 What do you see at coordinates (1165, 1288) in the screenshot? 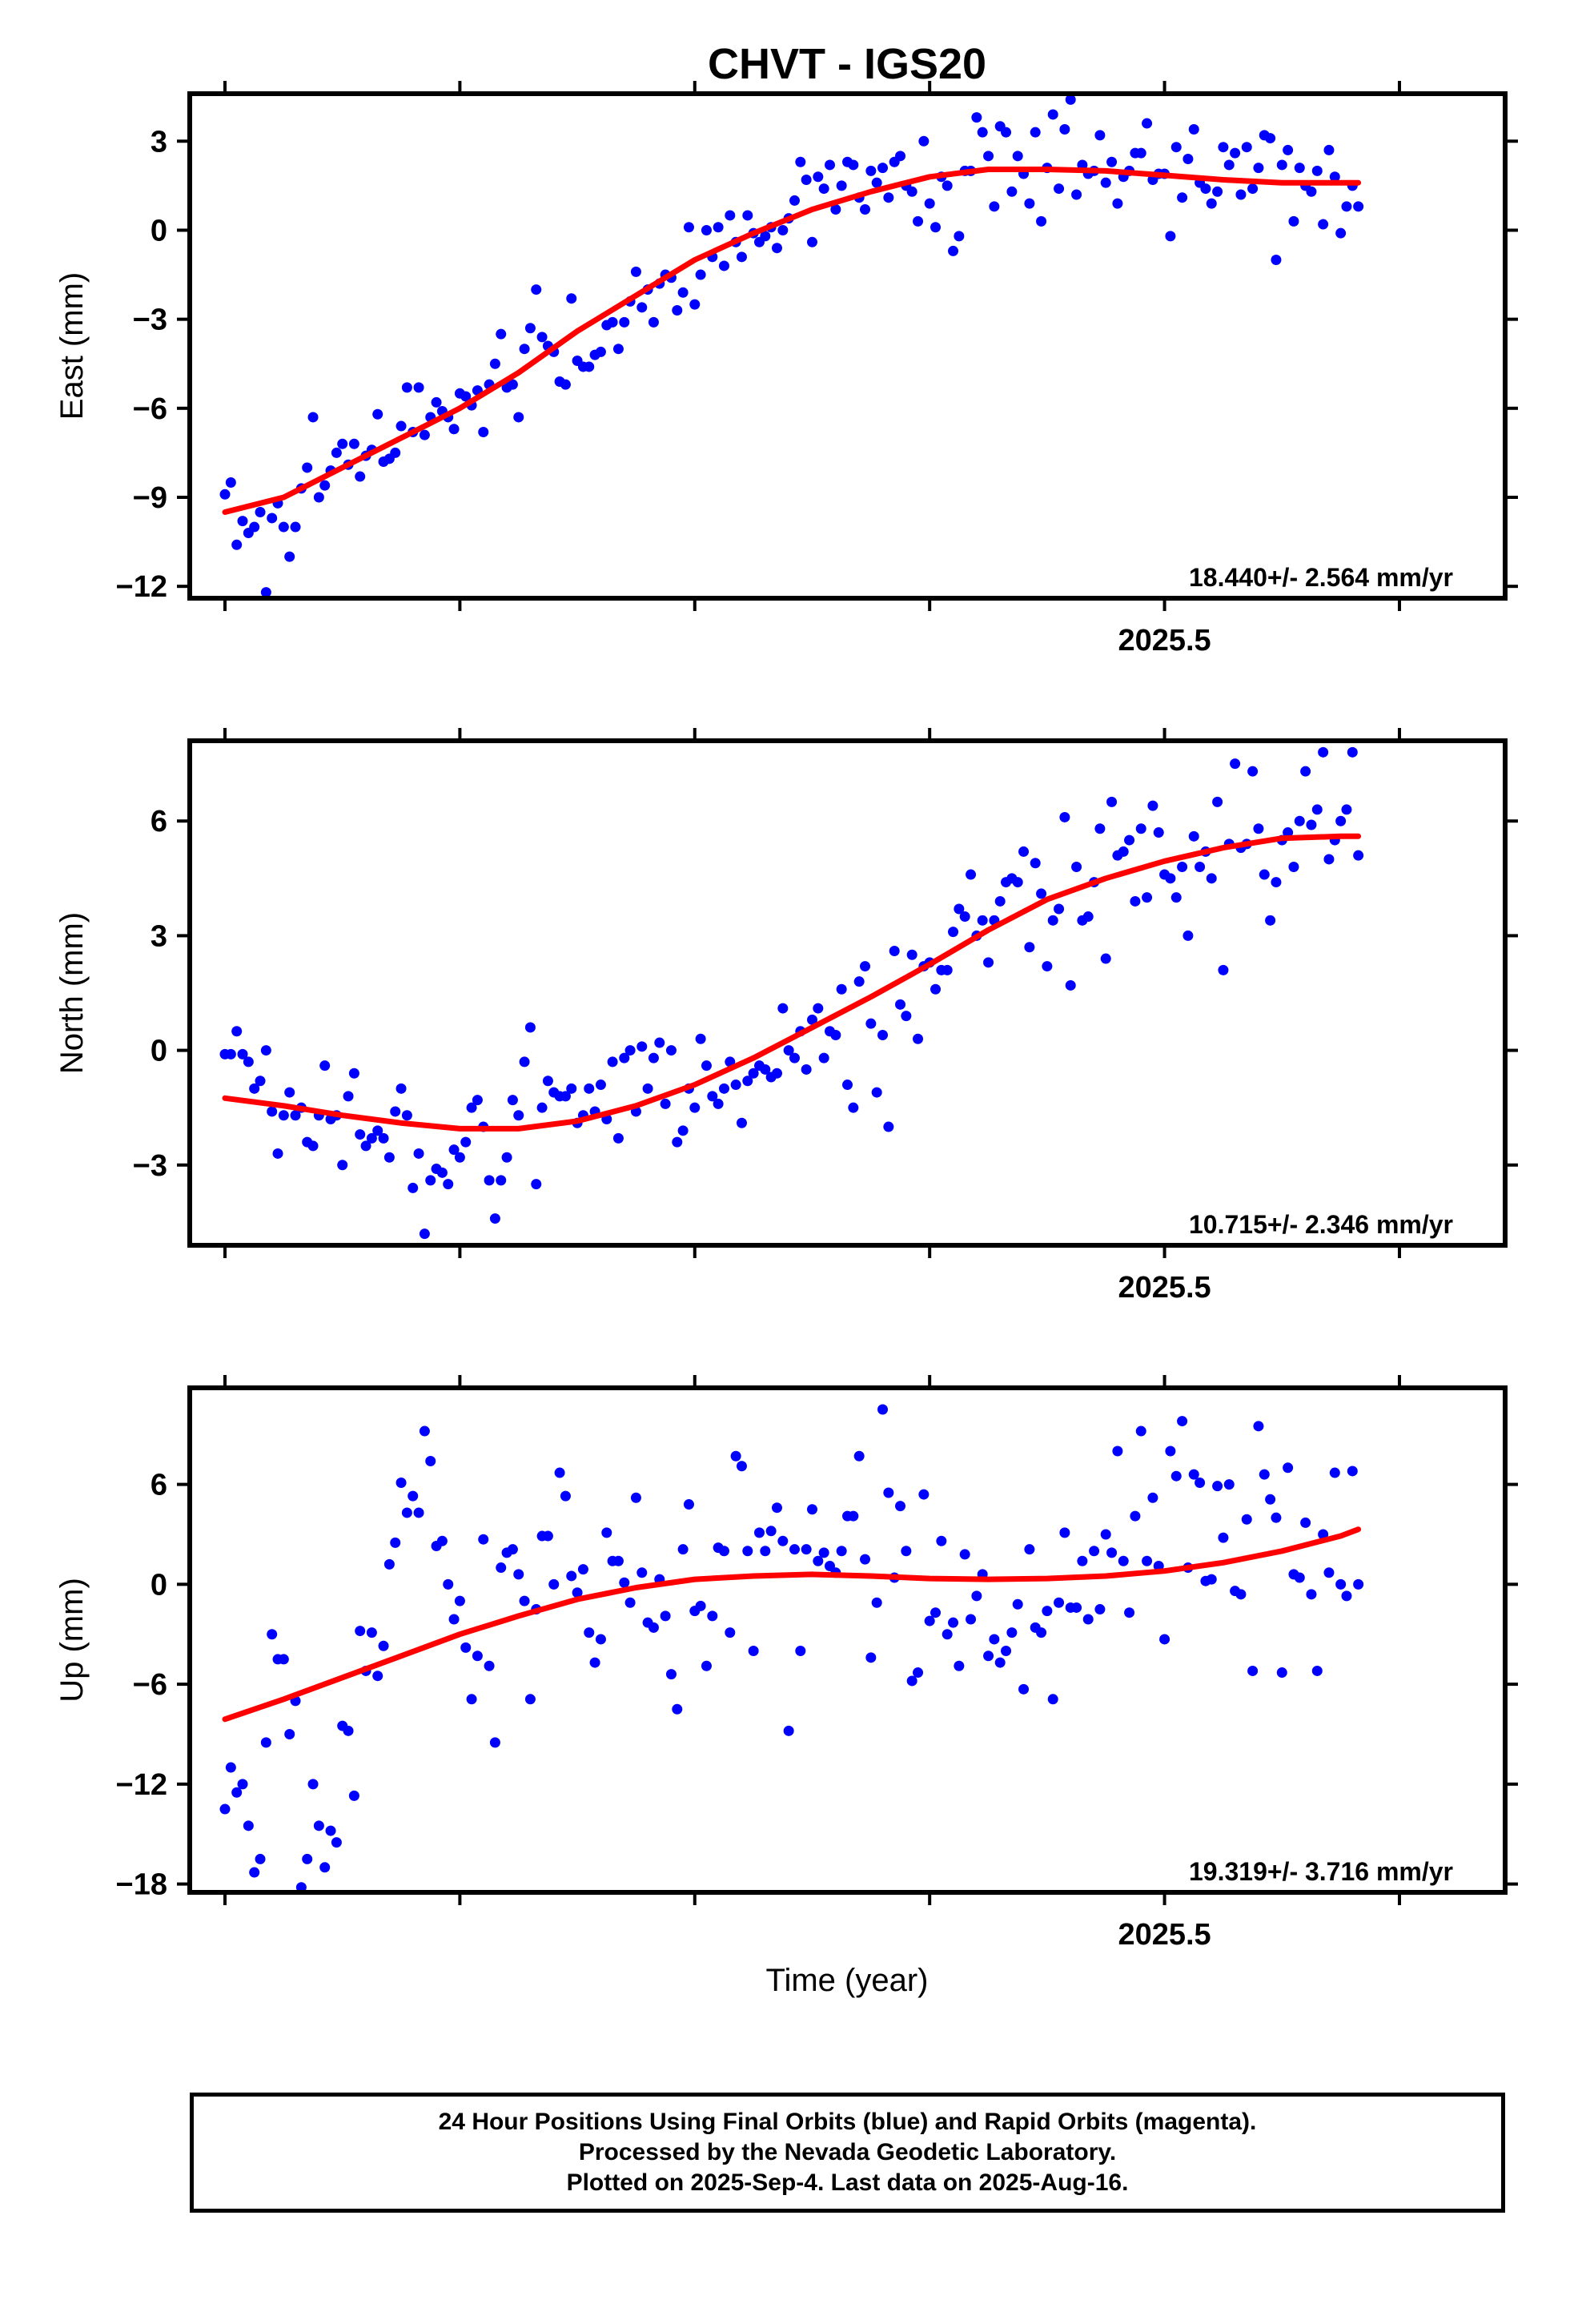
I see `north-xtick-label: 2025.5` at bounding box center [1165, 1288].